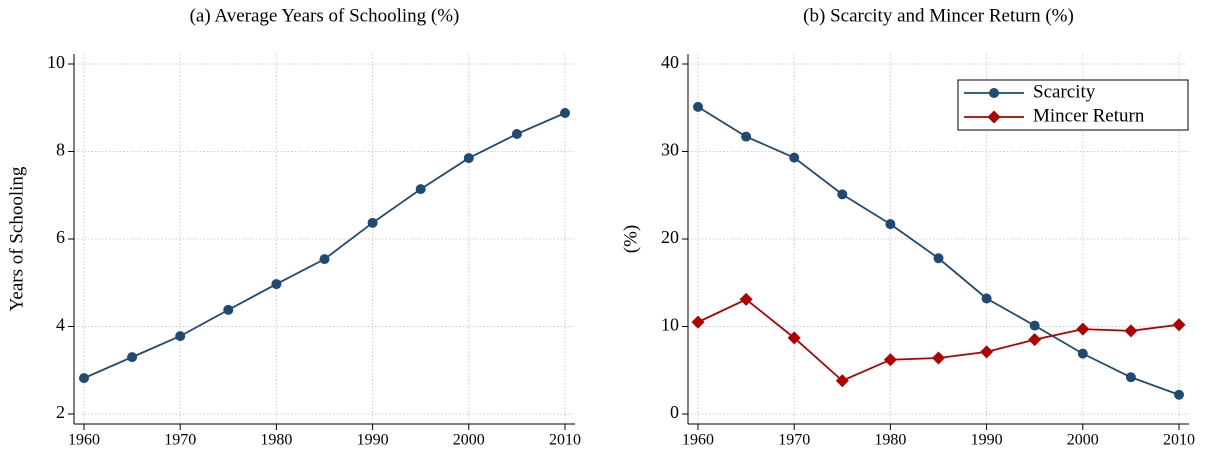 Image resolution: width=1218 pixels, height=459 pixels. What do you see at coordinates (325, 15) in the screenshot?
I see `chart-title: (a) Average Years of Schooling (%)` at bounding box center [325, 15].